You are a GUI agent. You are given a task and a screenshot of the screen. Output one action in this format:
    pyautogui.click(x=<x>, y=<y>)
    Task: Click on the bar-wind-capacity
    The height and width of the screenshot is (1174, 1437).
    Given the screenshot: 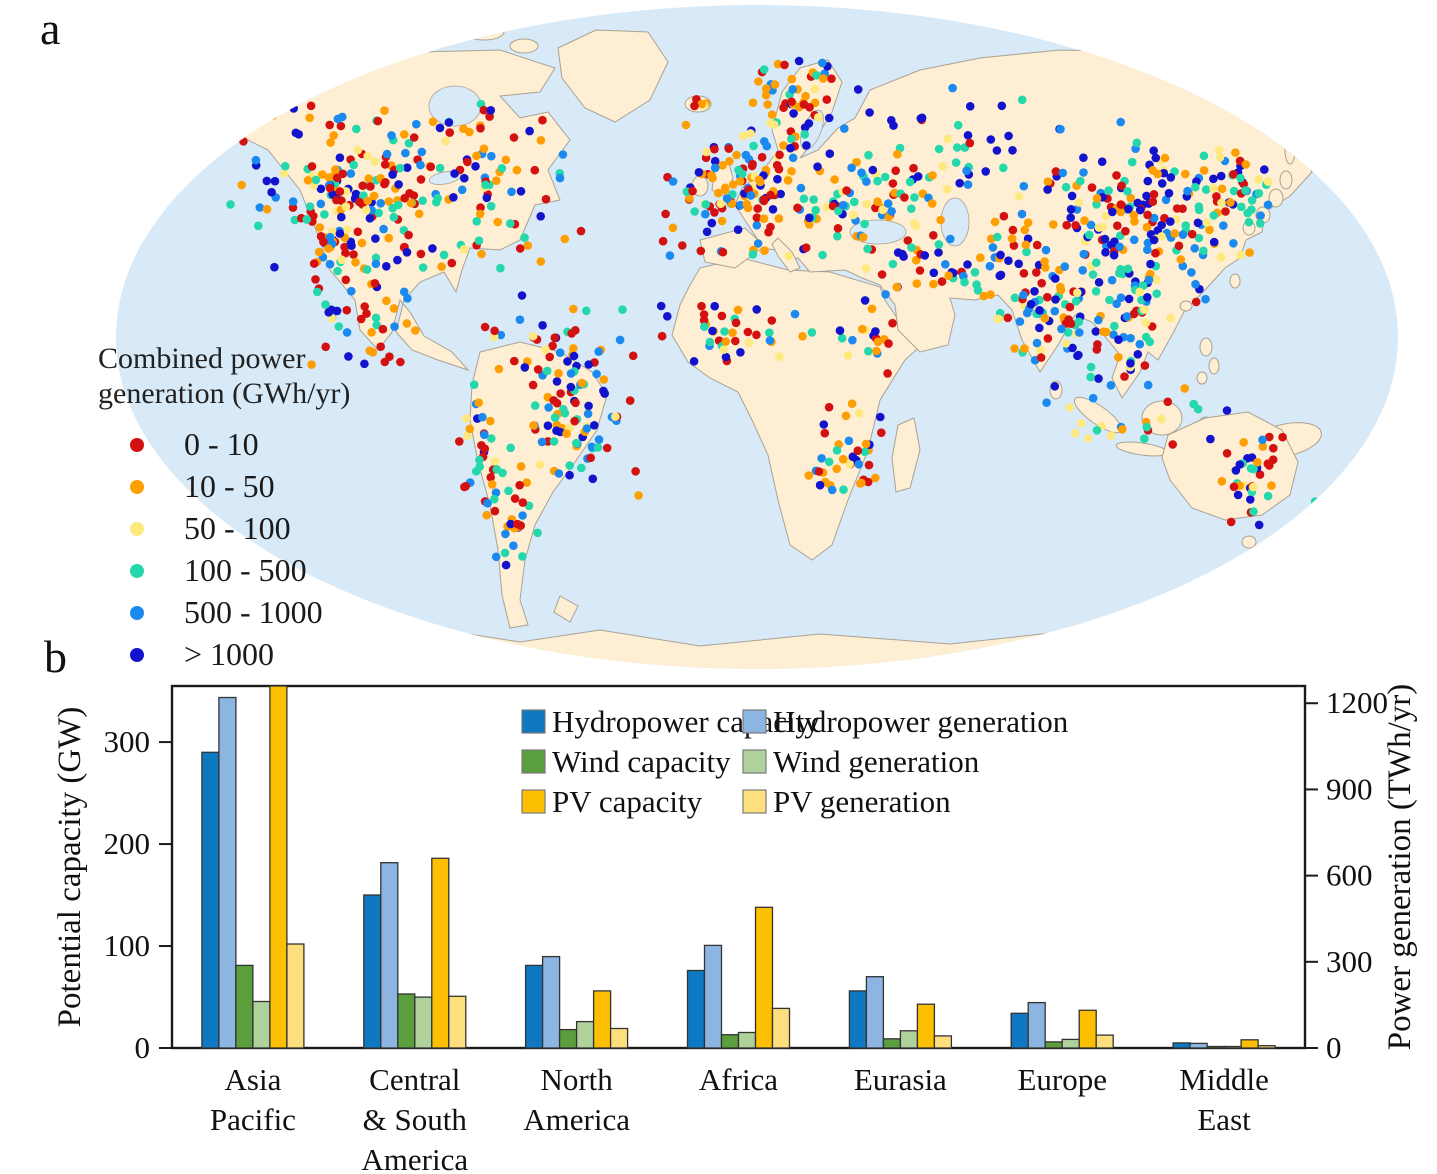 What is the action you would take?
    pyautogui.click(x=730, y=1041)
    